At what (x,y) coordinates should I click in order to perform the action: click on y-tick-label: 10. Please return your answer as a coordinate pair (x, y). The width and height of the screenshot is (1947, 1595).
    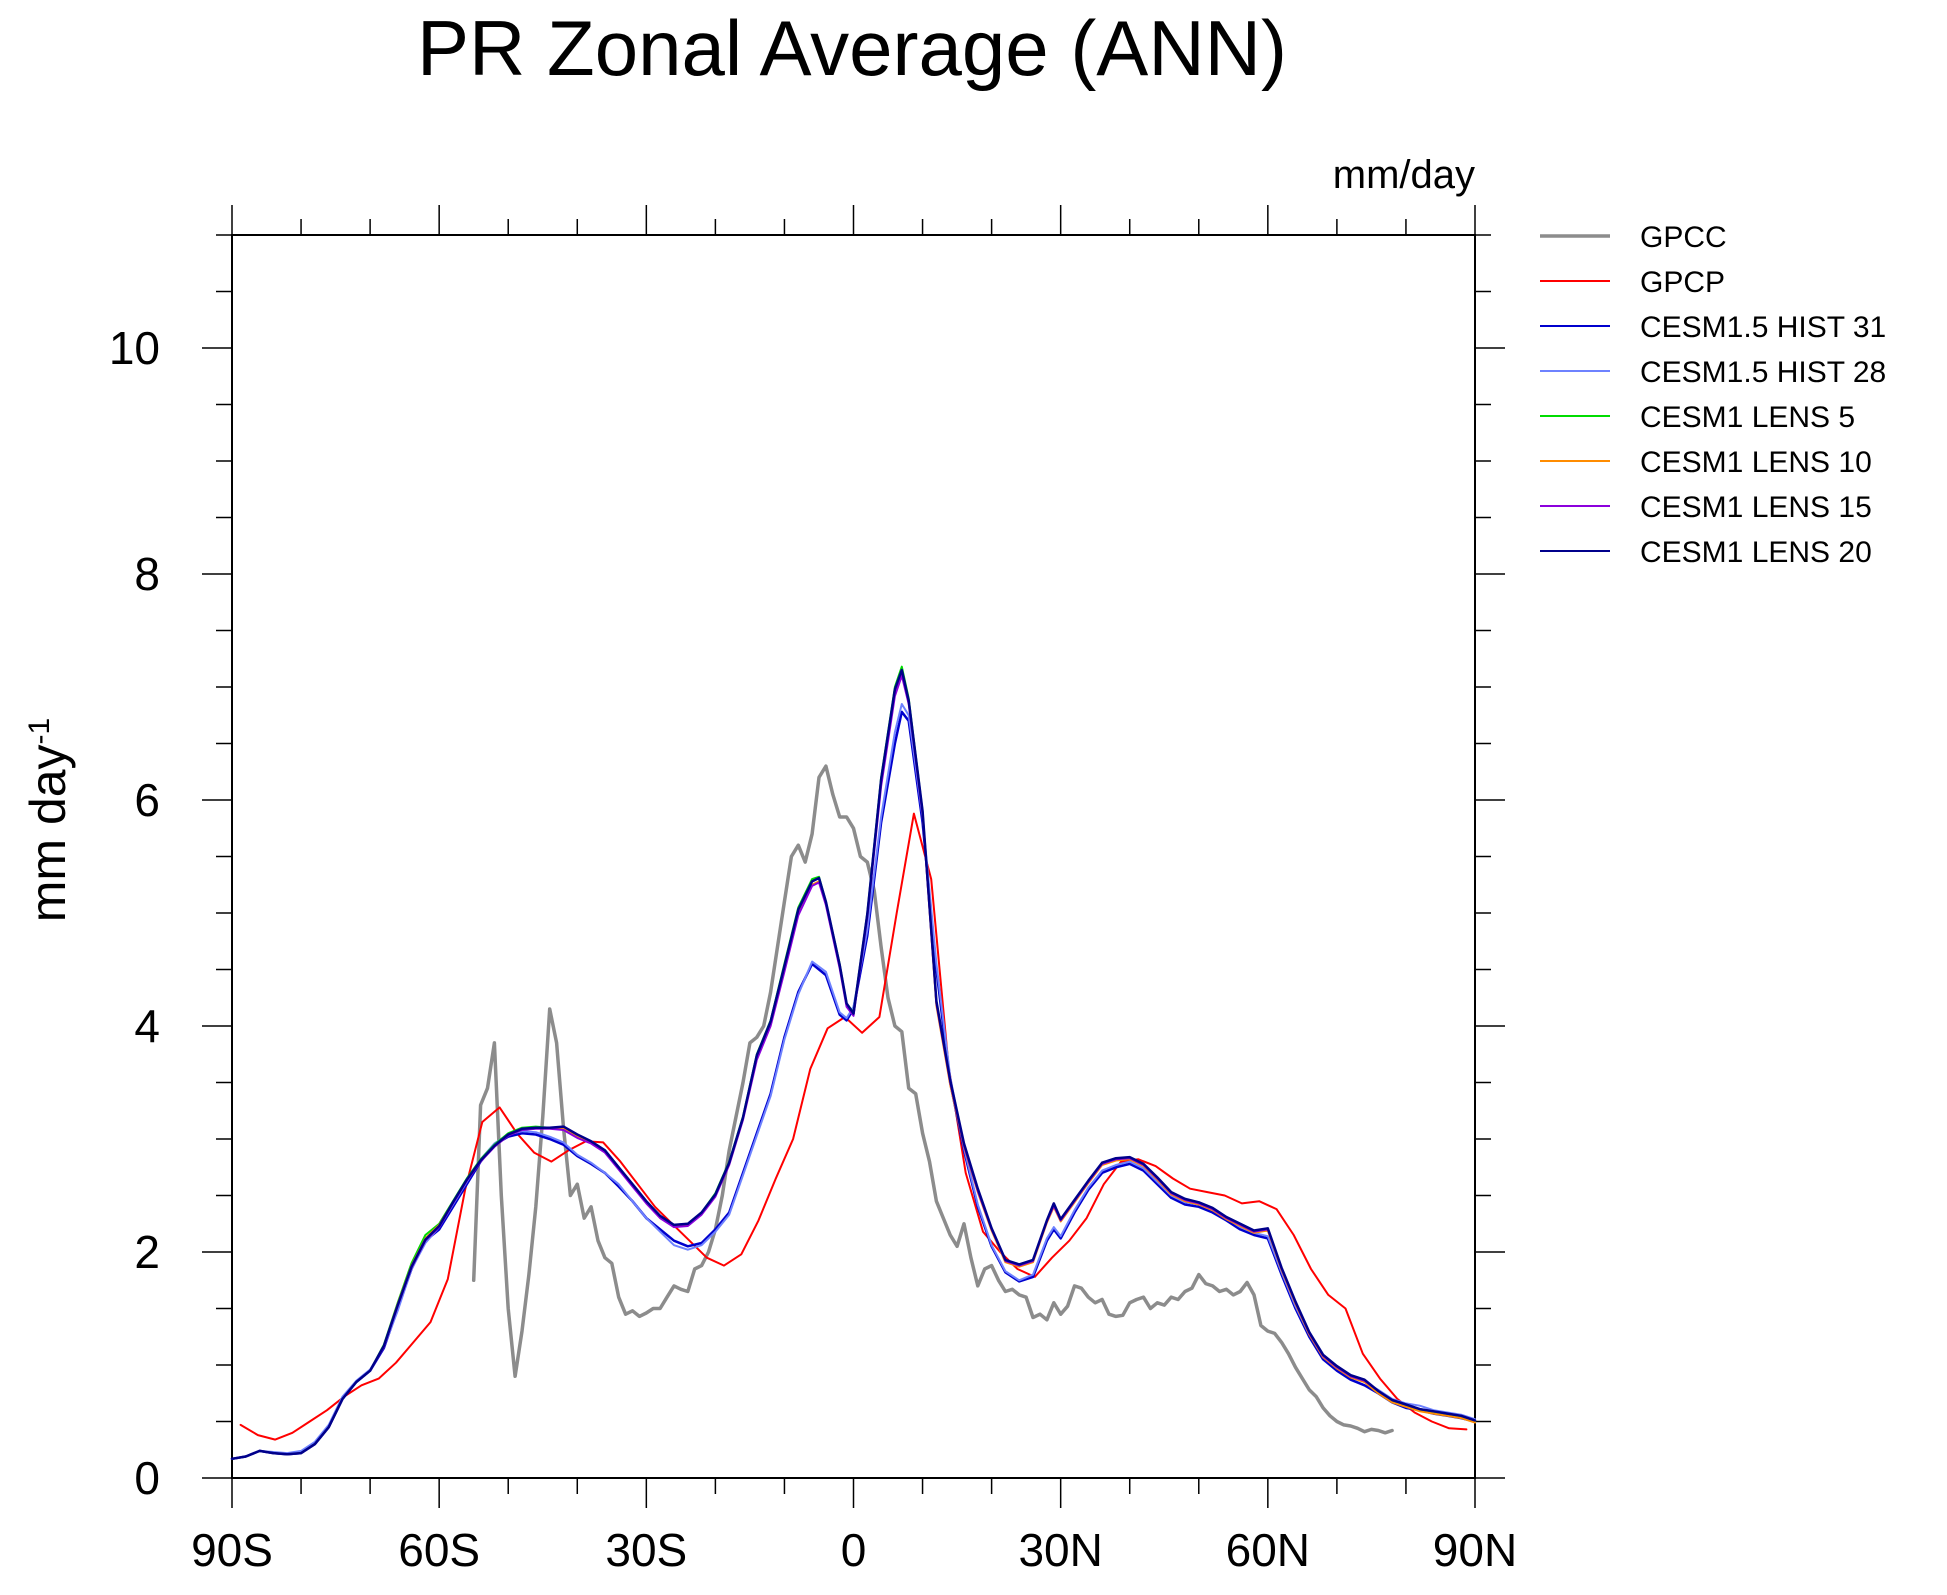
    Looking at the image, I should click on (134, 348).